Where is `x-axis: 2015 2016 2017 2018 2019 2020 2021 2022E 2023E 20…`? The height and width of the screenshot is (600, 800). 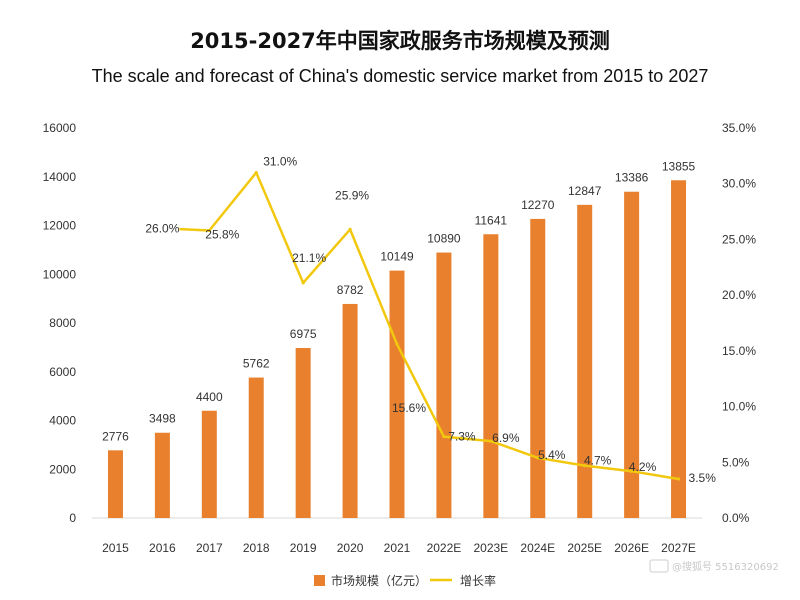 x-axis: 2015 2016 2017 2018 2019 2020 2021 2022E 2023E 20… is located at coordinates (397, 536).